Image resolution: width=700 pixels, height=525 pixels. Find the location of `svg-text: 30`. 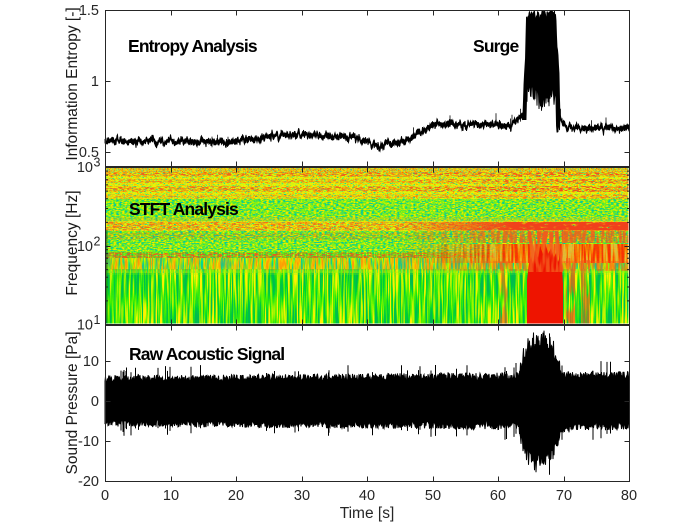

svg-text: 30 is located at coordinates (302, 496).